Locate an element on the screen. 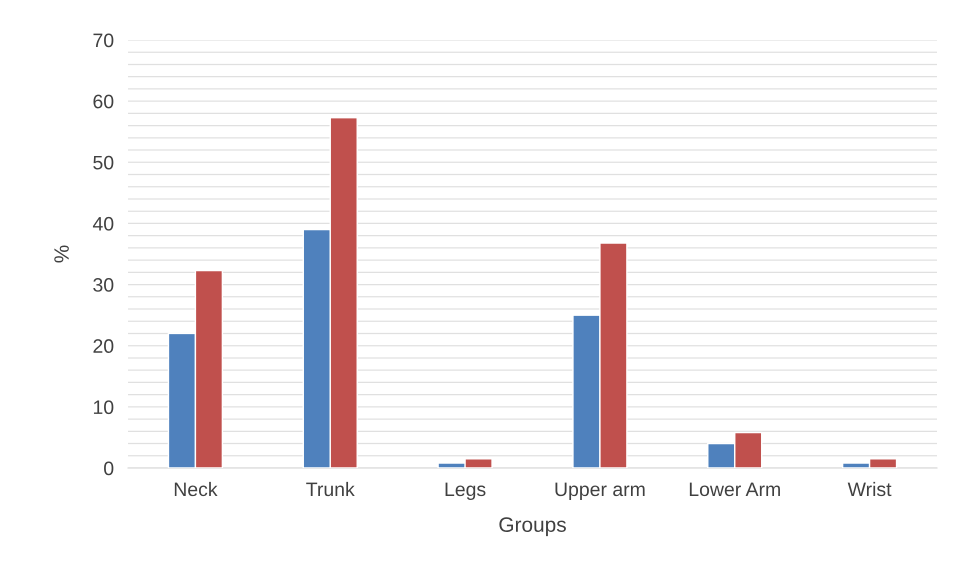 The width and height of the screenshot is (957, 581). y-tick-label: 0 is located at coordinates (109, 468).